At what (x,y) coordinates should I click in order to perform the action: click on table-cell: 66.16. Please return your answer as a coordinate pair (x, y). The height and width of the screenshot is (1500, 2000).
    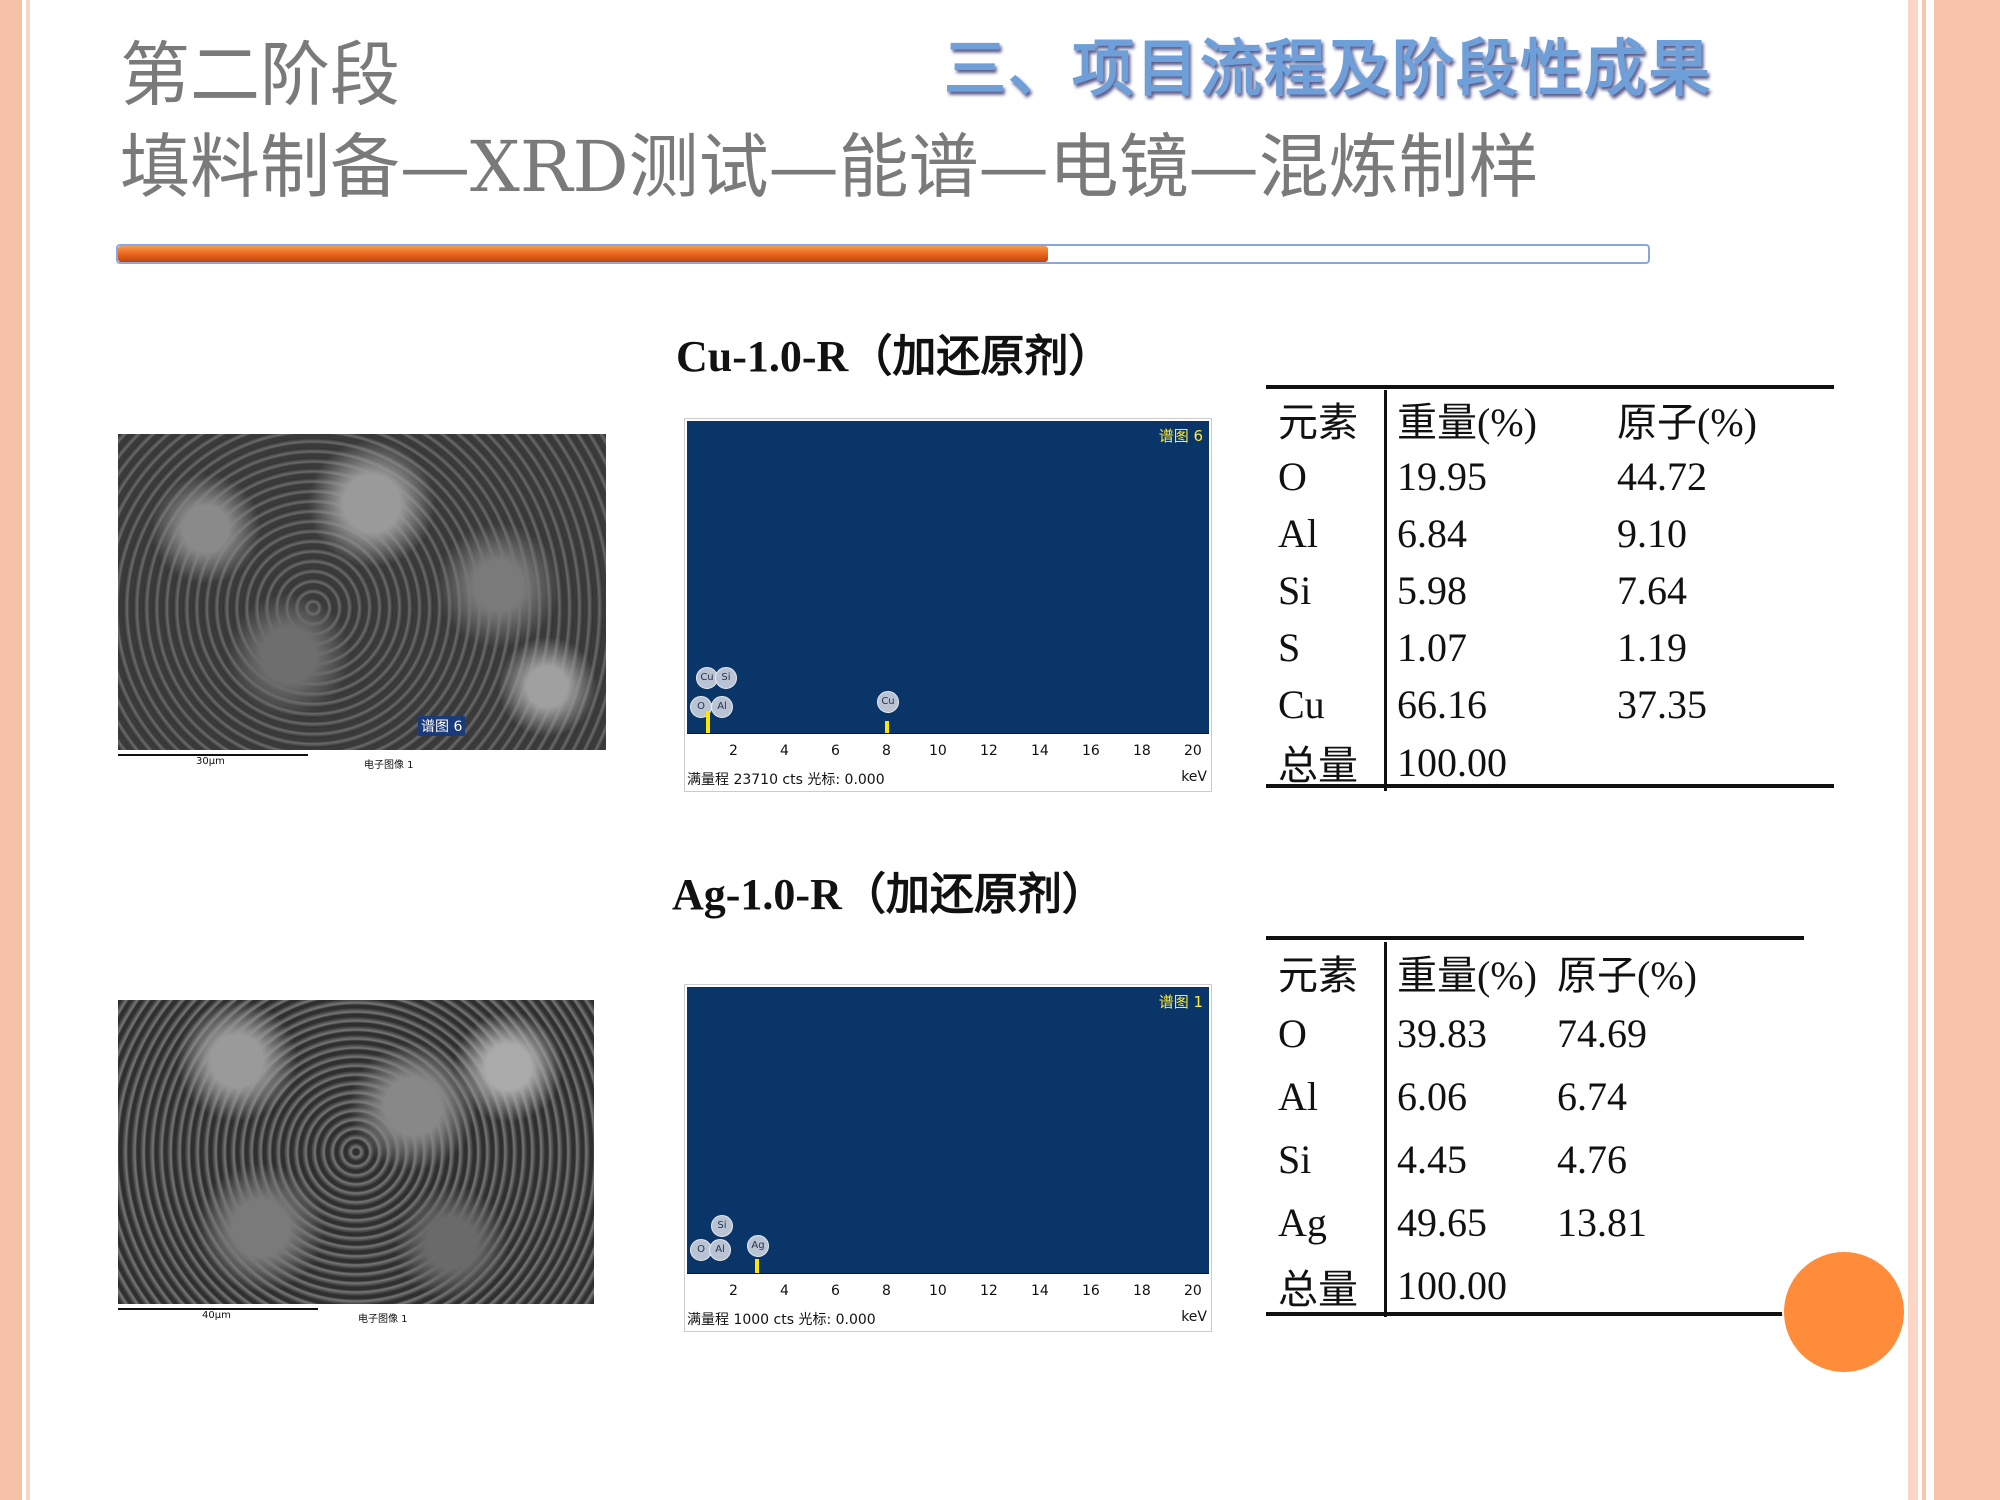
    Looking at the image, I should click on (1442, 704).